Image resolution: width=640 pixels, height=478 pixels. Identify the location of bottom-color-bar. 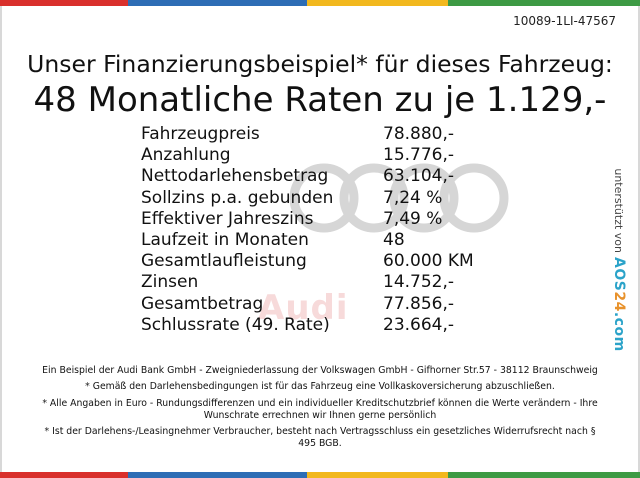
(320, 475).